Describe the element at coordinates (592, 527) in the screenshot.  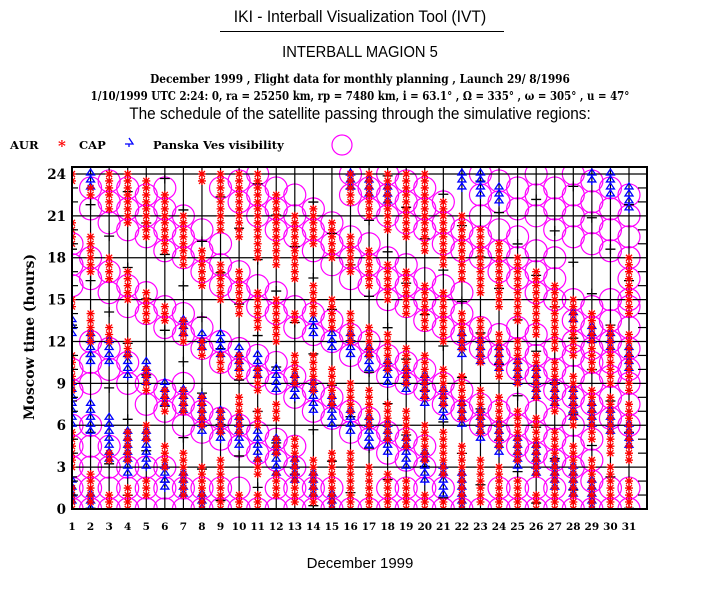
I see `x-tick-label: 29` at that location.